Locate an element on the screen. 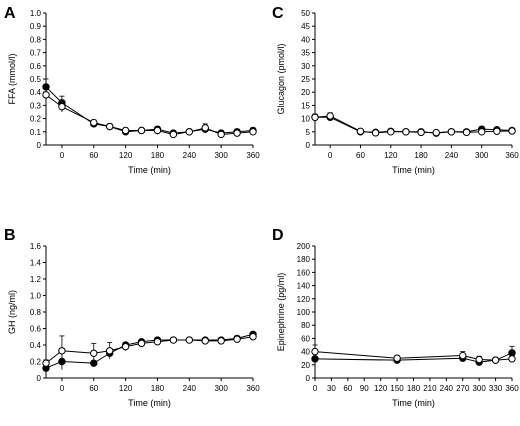  x-tick-label: 30 is located at coordinates (331, 388).